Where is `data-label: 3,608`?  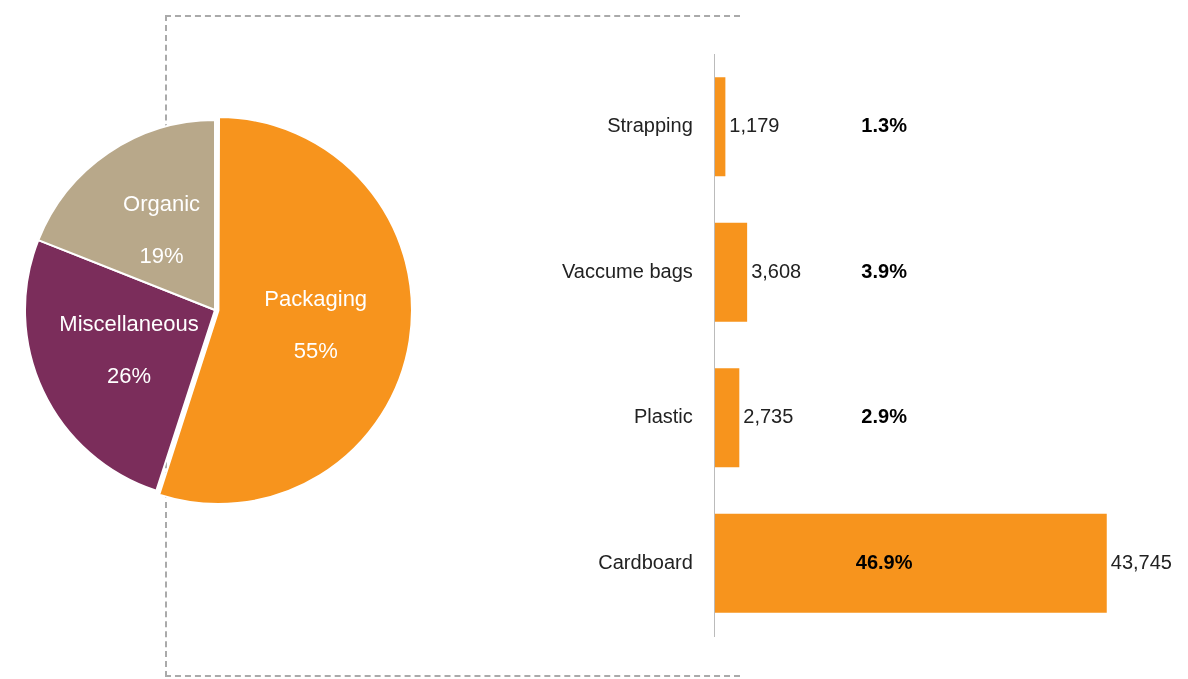
data-label: 3,608 is located at coordinates (776, 270).